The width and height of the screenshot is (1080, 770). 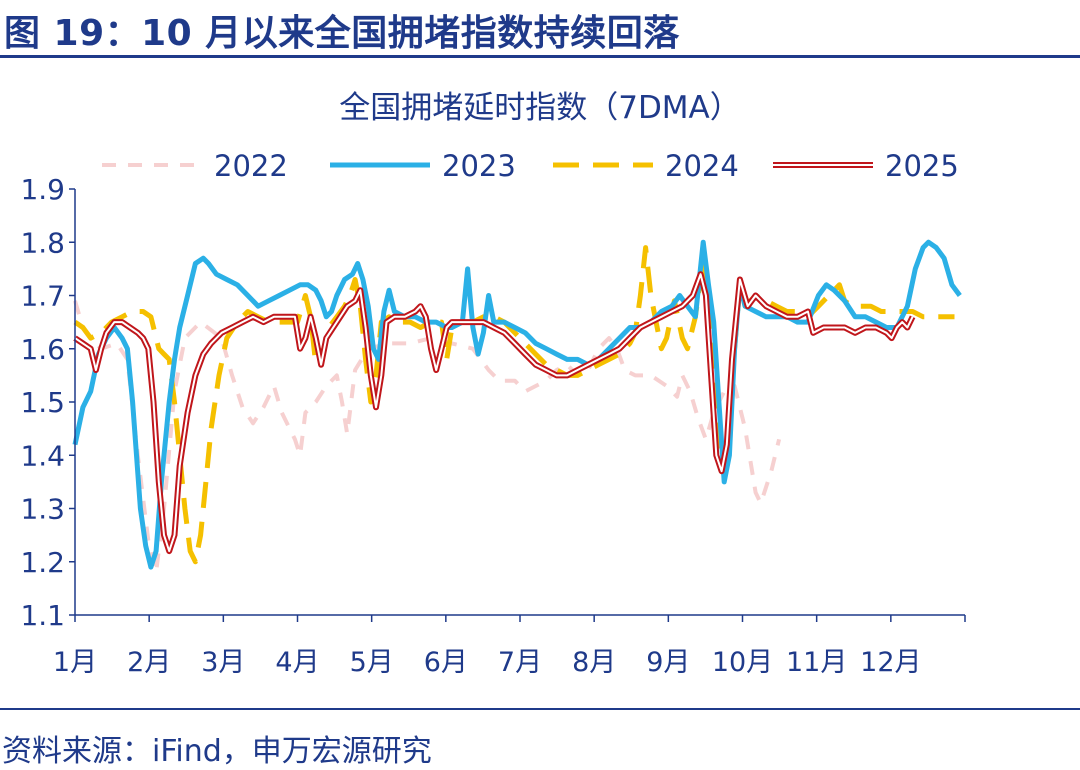 What do you see at coordinates (42, 242) in the screenshot?
I see `y-tick-label: 1.8` at bounding box center [42, 242].